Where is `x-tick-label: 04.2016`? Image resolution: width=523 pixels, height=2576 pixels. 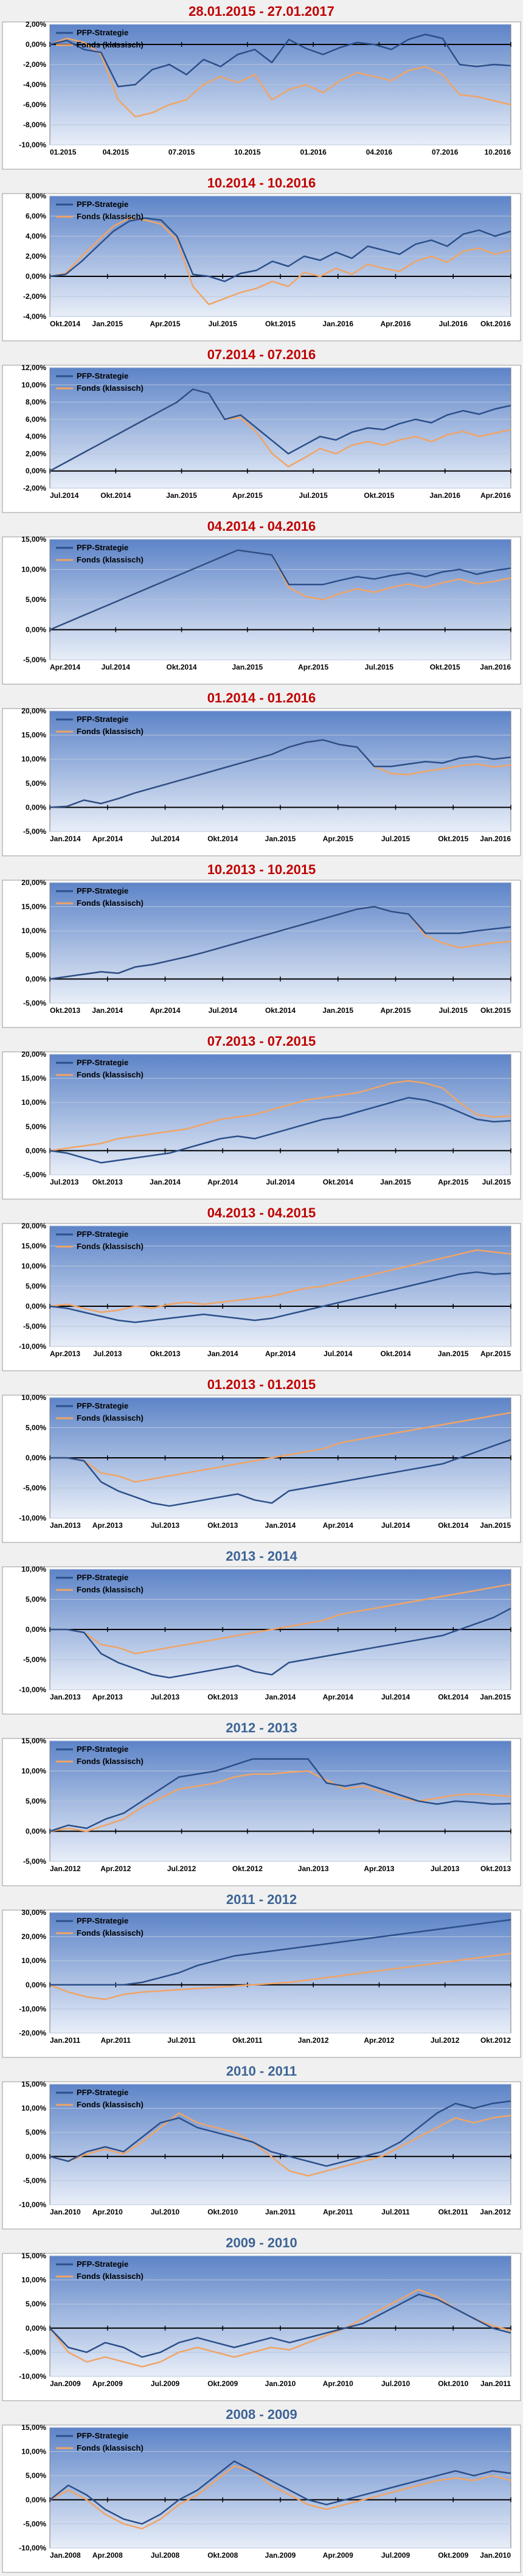 x-tick-label: 04.2016 is located at coordinates (380, 152).